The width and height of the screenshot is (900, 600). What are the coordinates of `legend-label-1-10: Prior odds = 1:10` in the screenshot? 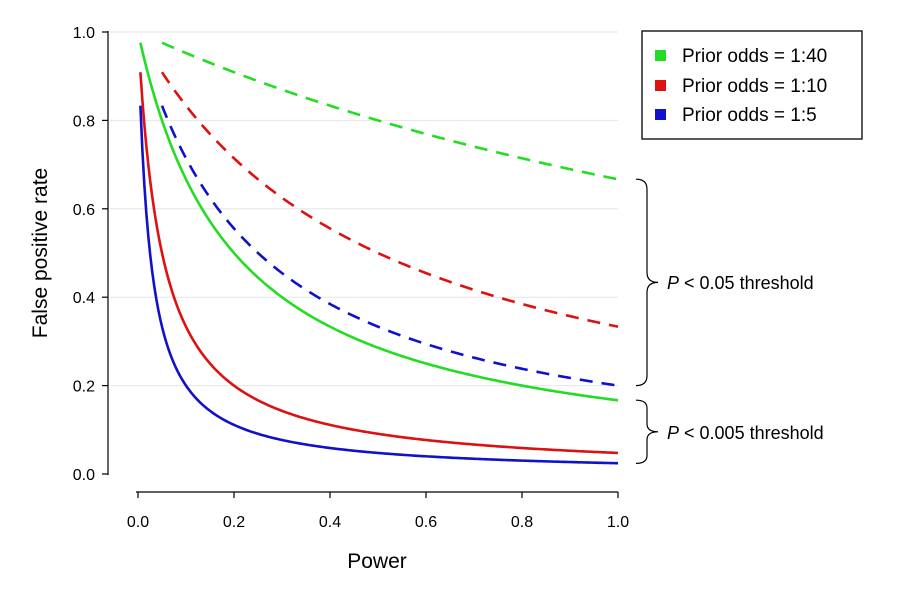 It's located at (754, 86).